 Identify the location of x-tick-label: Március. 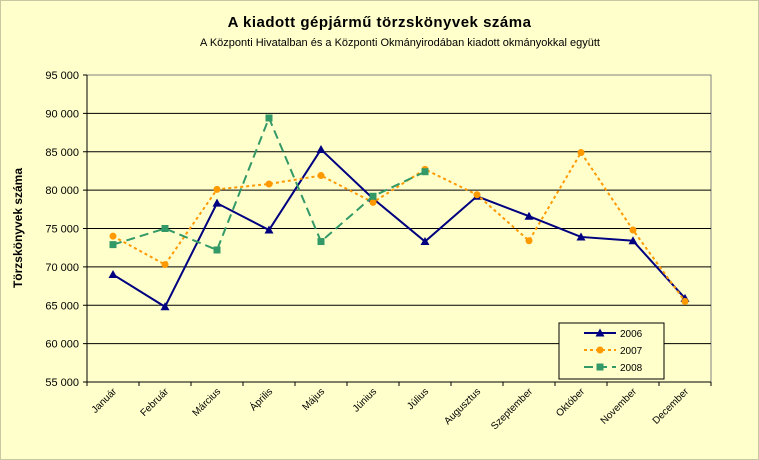
(207, 402).